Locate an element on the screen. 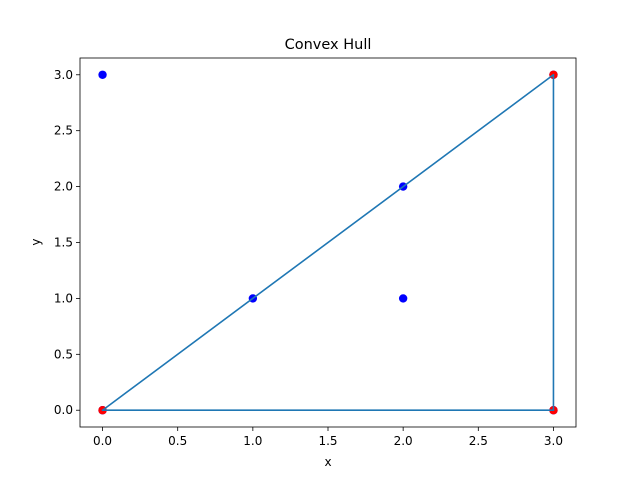 Image resolution: width=640 pixels, height=480 pixels. y-tick-label-3: 1.5 is located at coordinates (63, 243).